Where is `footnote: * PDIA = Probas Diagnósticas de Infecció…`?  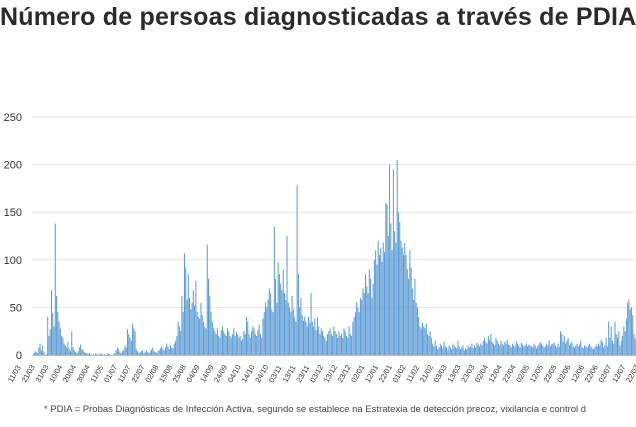 footnote: * PDIA = Probas Diagnósticas de Infecció… is located at coordinates (315, 409).